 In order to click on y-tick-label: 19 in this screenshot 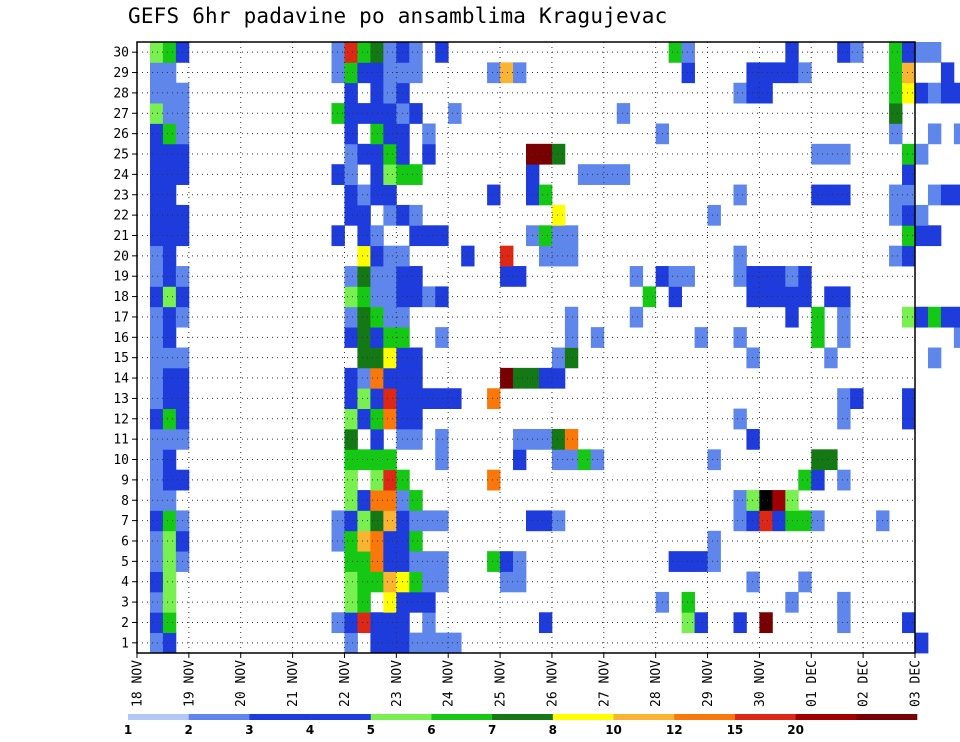, I will do `click(121, 277)`.